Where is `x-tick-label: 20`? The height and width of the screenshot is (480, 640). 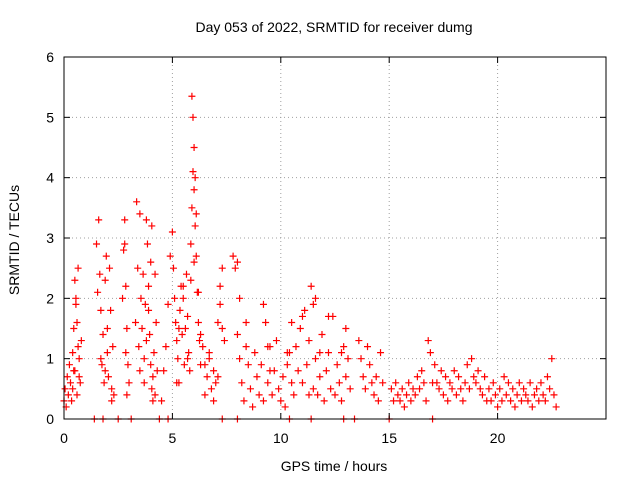 x-tick-label: 20 is located at coordinates (498, 438).